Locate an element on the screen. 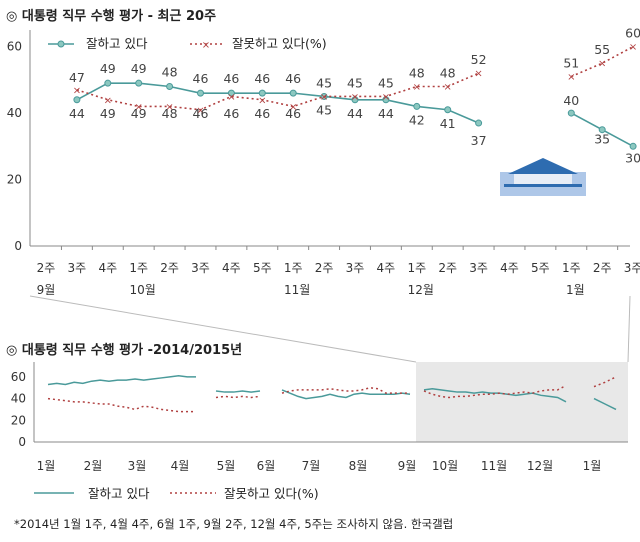  x-month-label-2: 5월 is located at coordinates (226, 466).